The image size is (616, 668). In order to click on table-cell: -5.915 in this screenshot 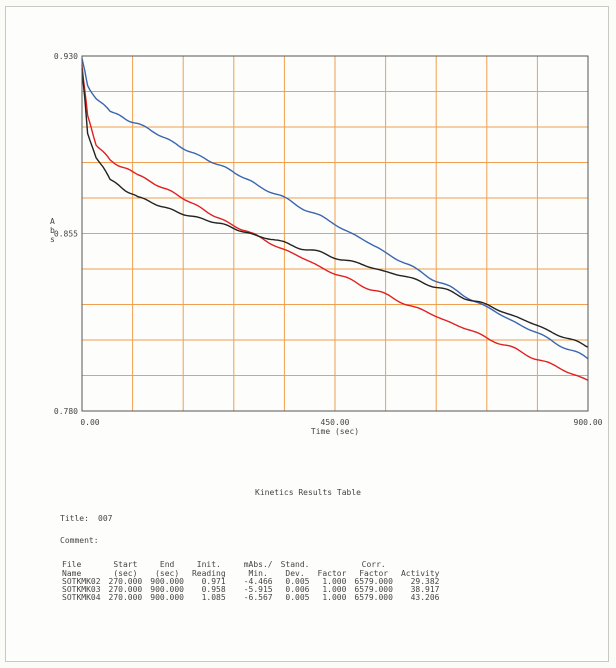, I will do `click(258, 589)`.